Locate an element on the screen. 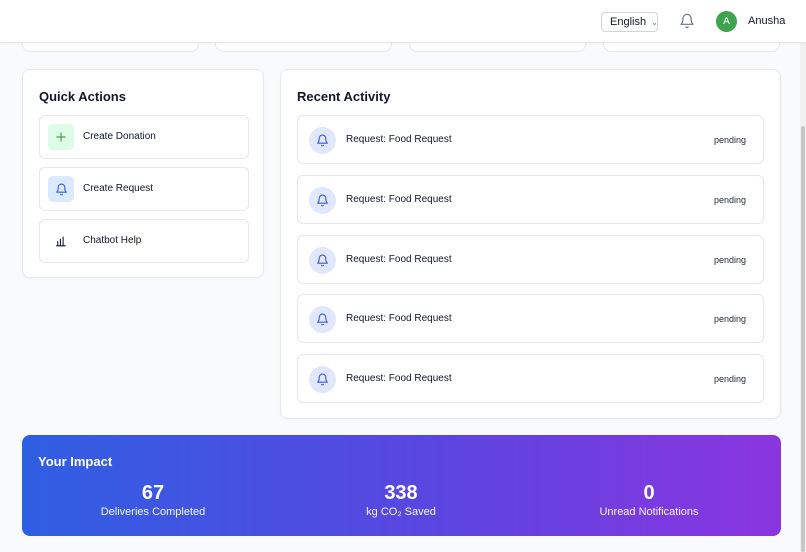 The width and height of the screenshot is (806, 552). create-request-button: Create Request is located at coordinates (144, 189).